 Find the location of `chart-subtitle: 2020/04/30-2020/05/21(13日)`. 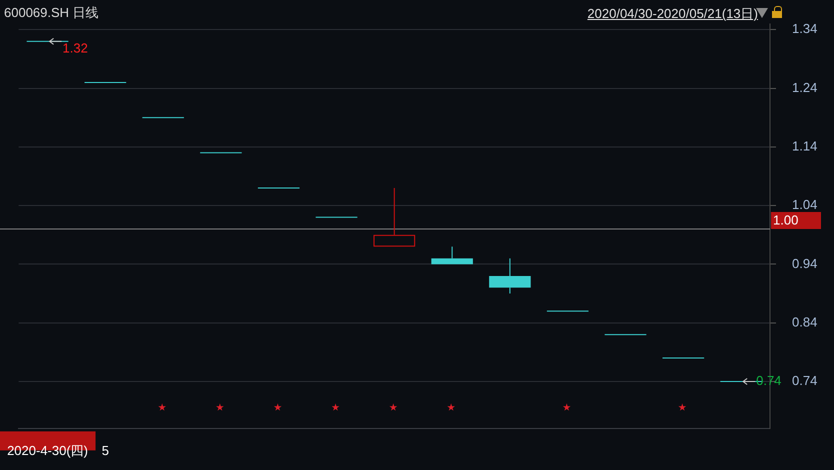

chart-subtitle: 2020/04/30-2020/05/21(13日) is located at coordinates (672, 14).